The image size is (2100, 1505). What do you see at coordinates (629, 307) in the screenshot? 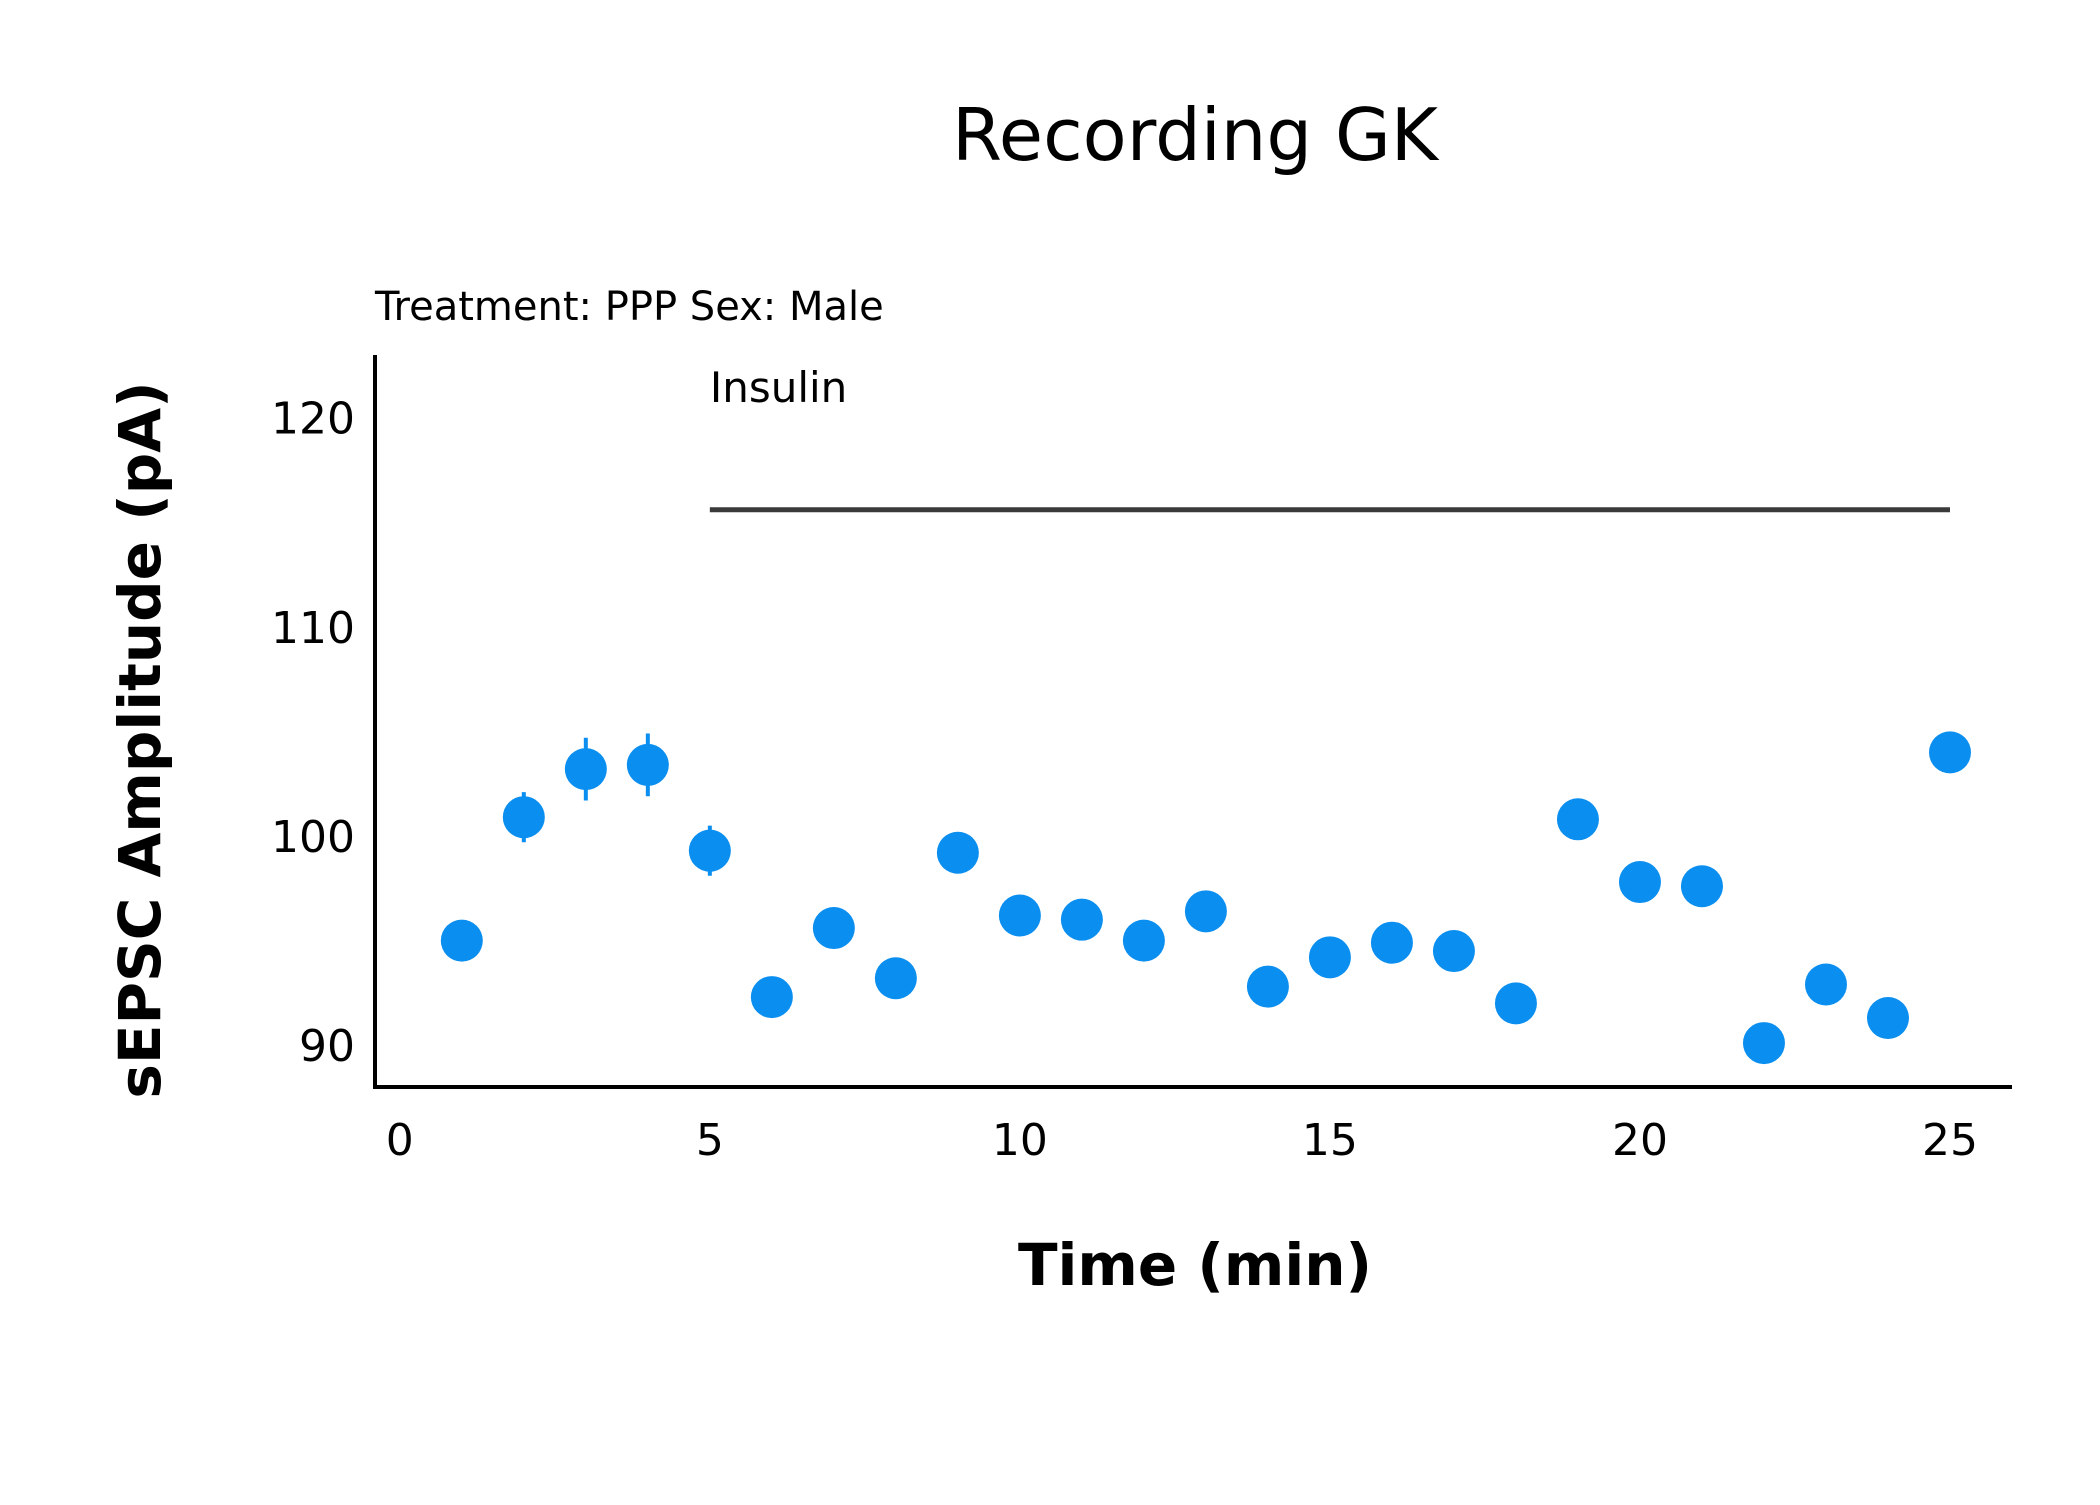
I see `chart-subtitle: Treatment: PPP Sex: Male` at bounding box center [629, 307].